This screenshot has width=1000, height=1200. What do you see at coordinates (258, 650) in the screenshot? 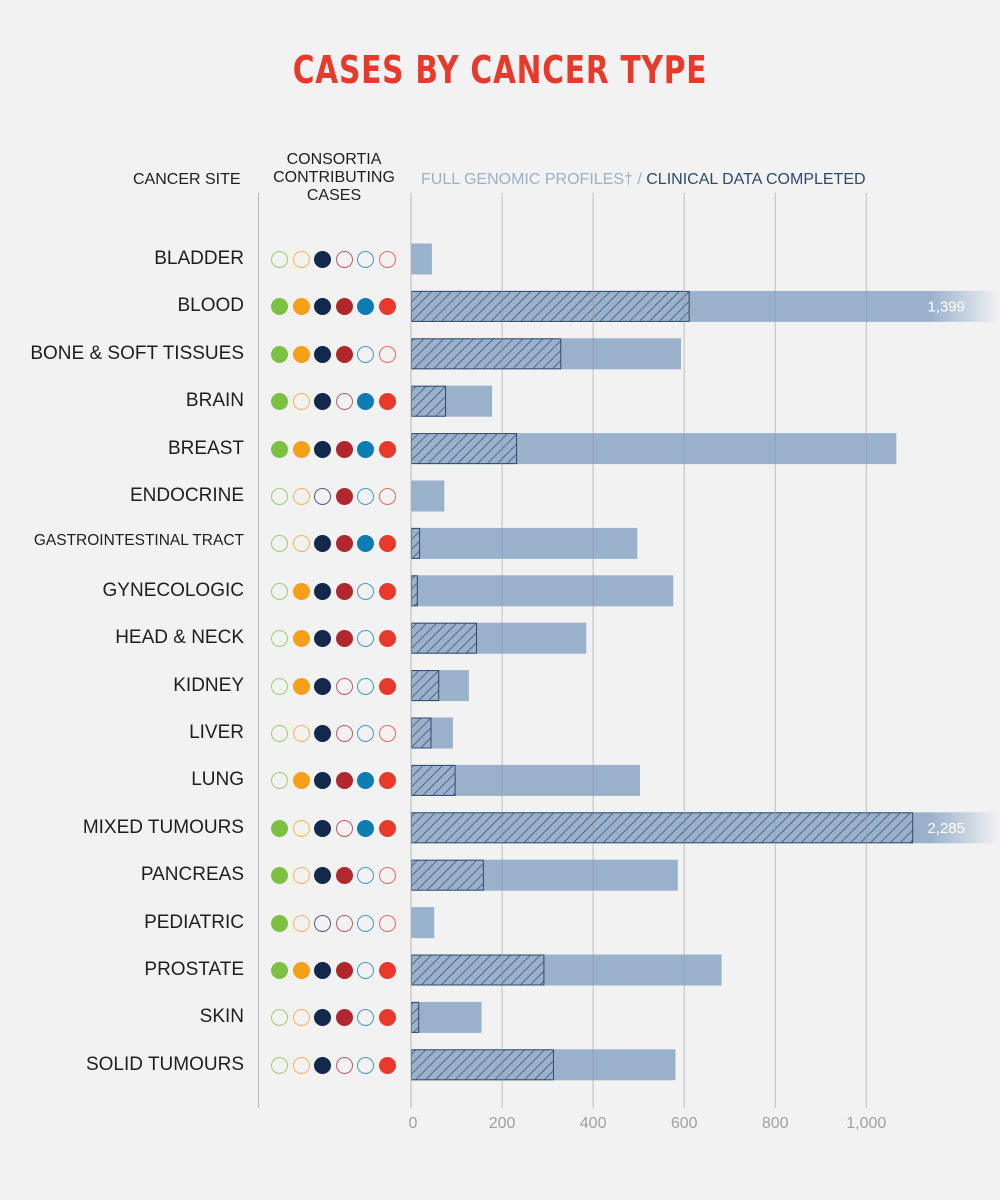
I see `divider-site` at bounding box center [258, 650].